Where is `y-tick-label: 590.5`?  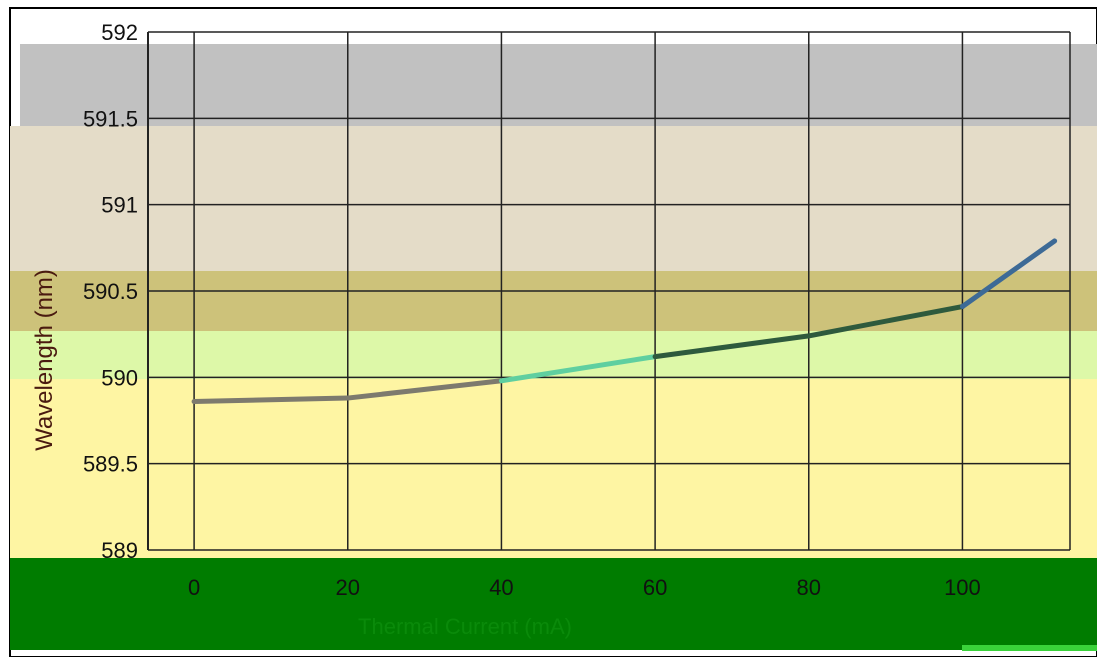 y-tick-label: 590.5 is located at coordinates (110, 291).